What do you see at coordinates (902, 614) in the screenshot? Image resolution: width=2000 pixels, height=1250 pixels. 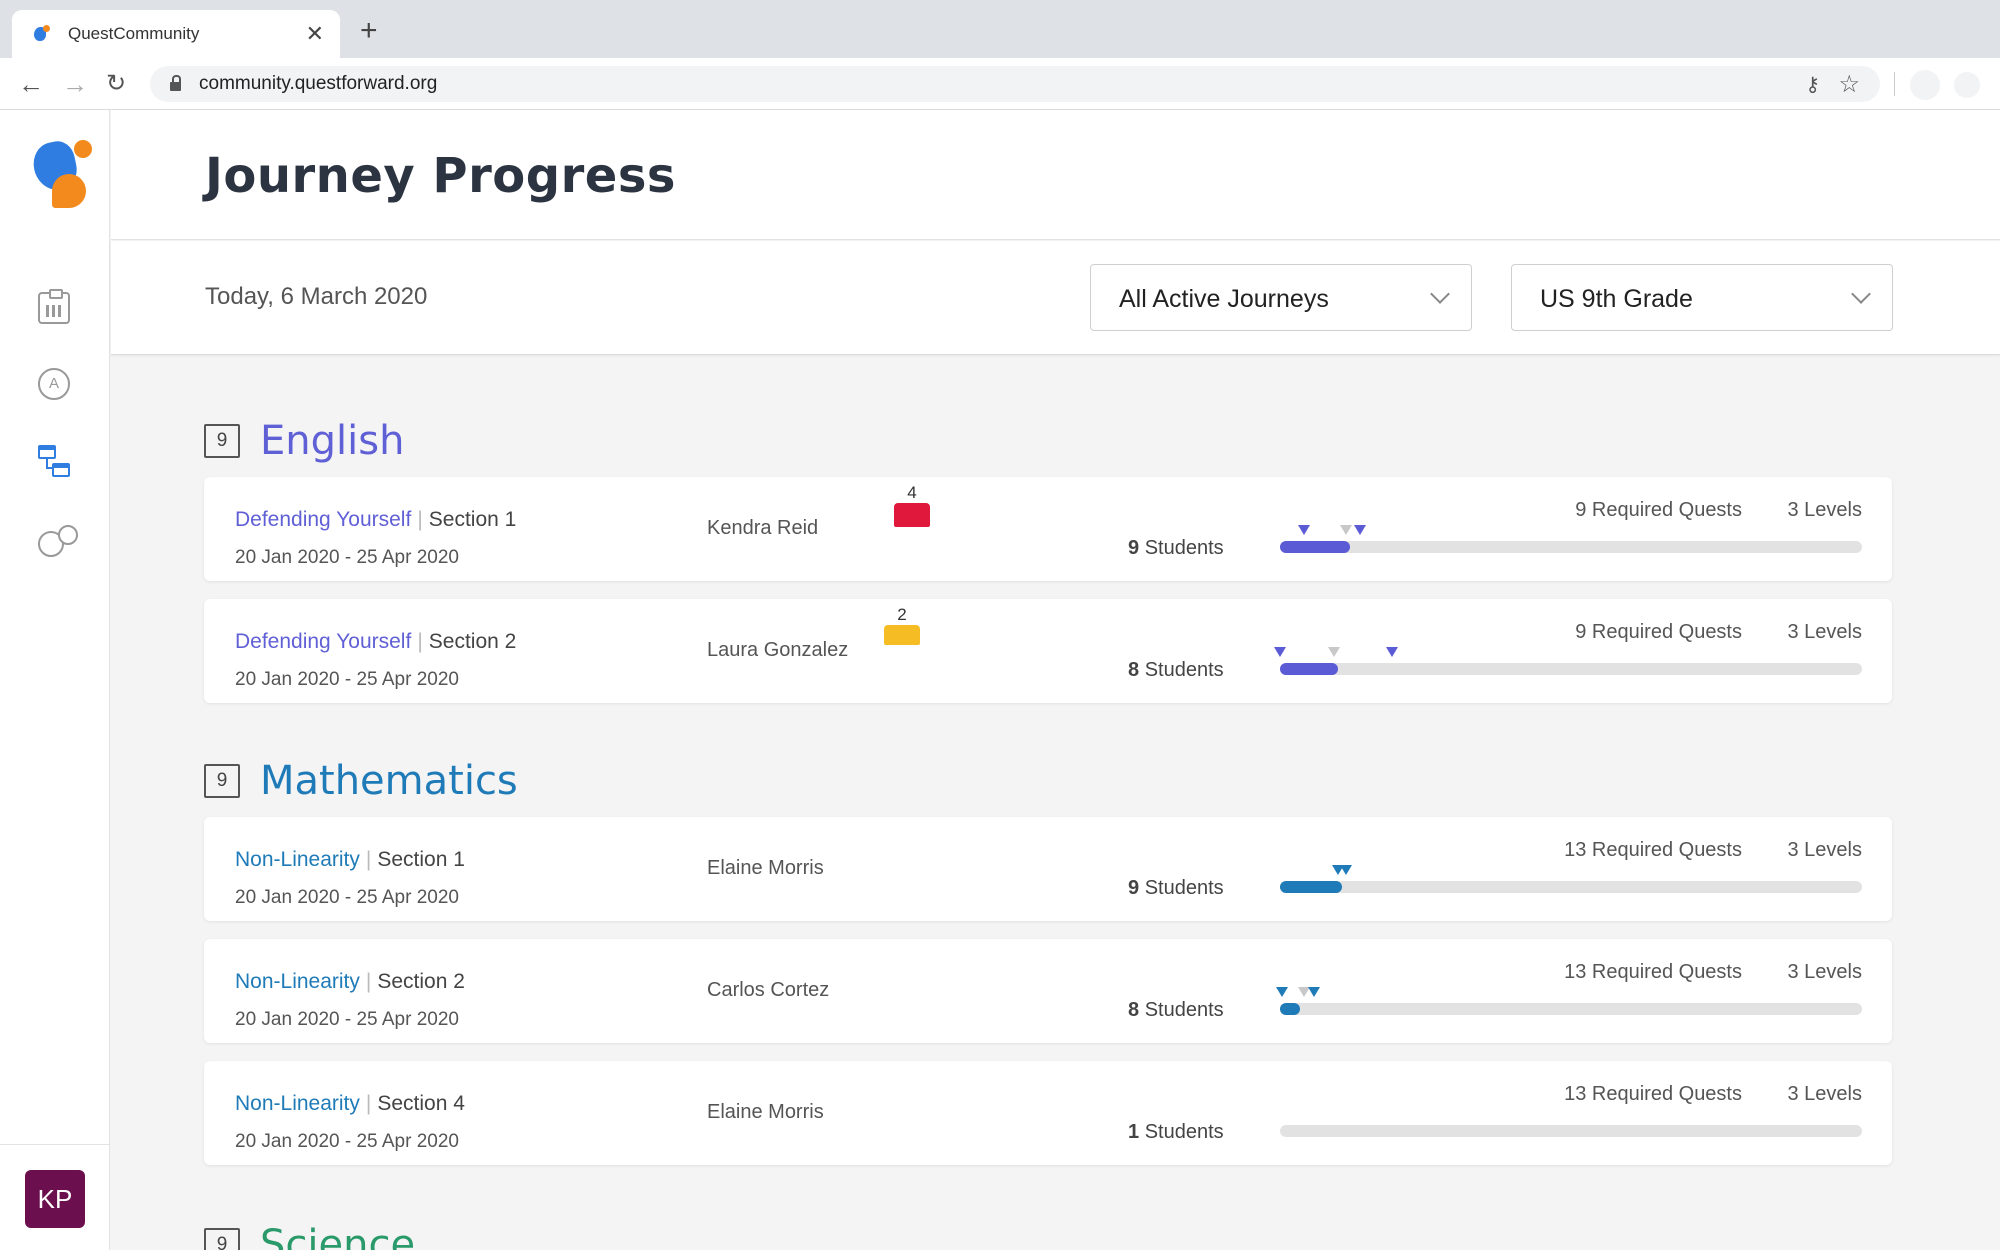 I see `alert-count: 2` at bounding box center [902, 614].